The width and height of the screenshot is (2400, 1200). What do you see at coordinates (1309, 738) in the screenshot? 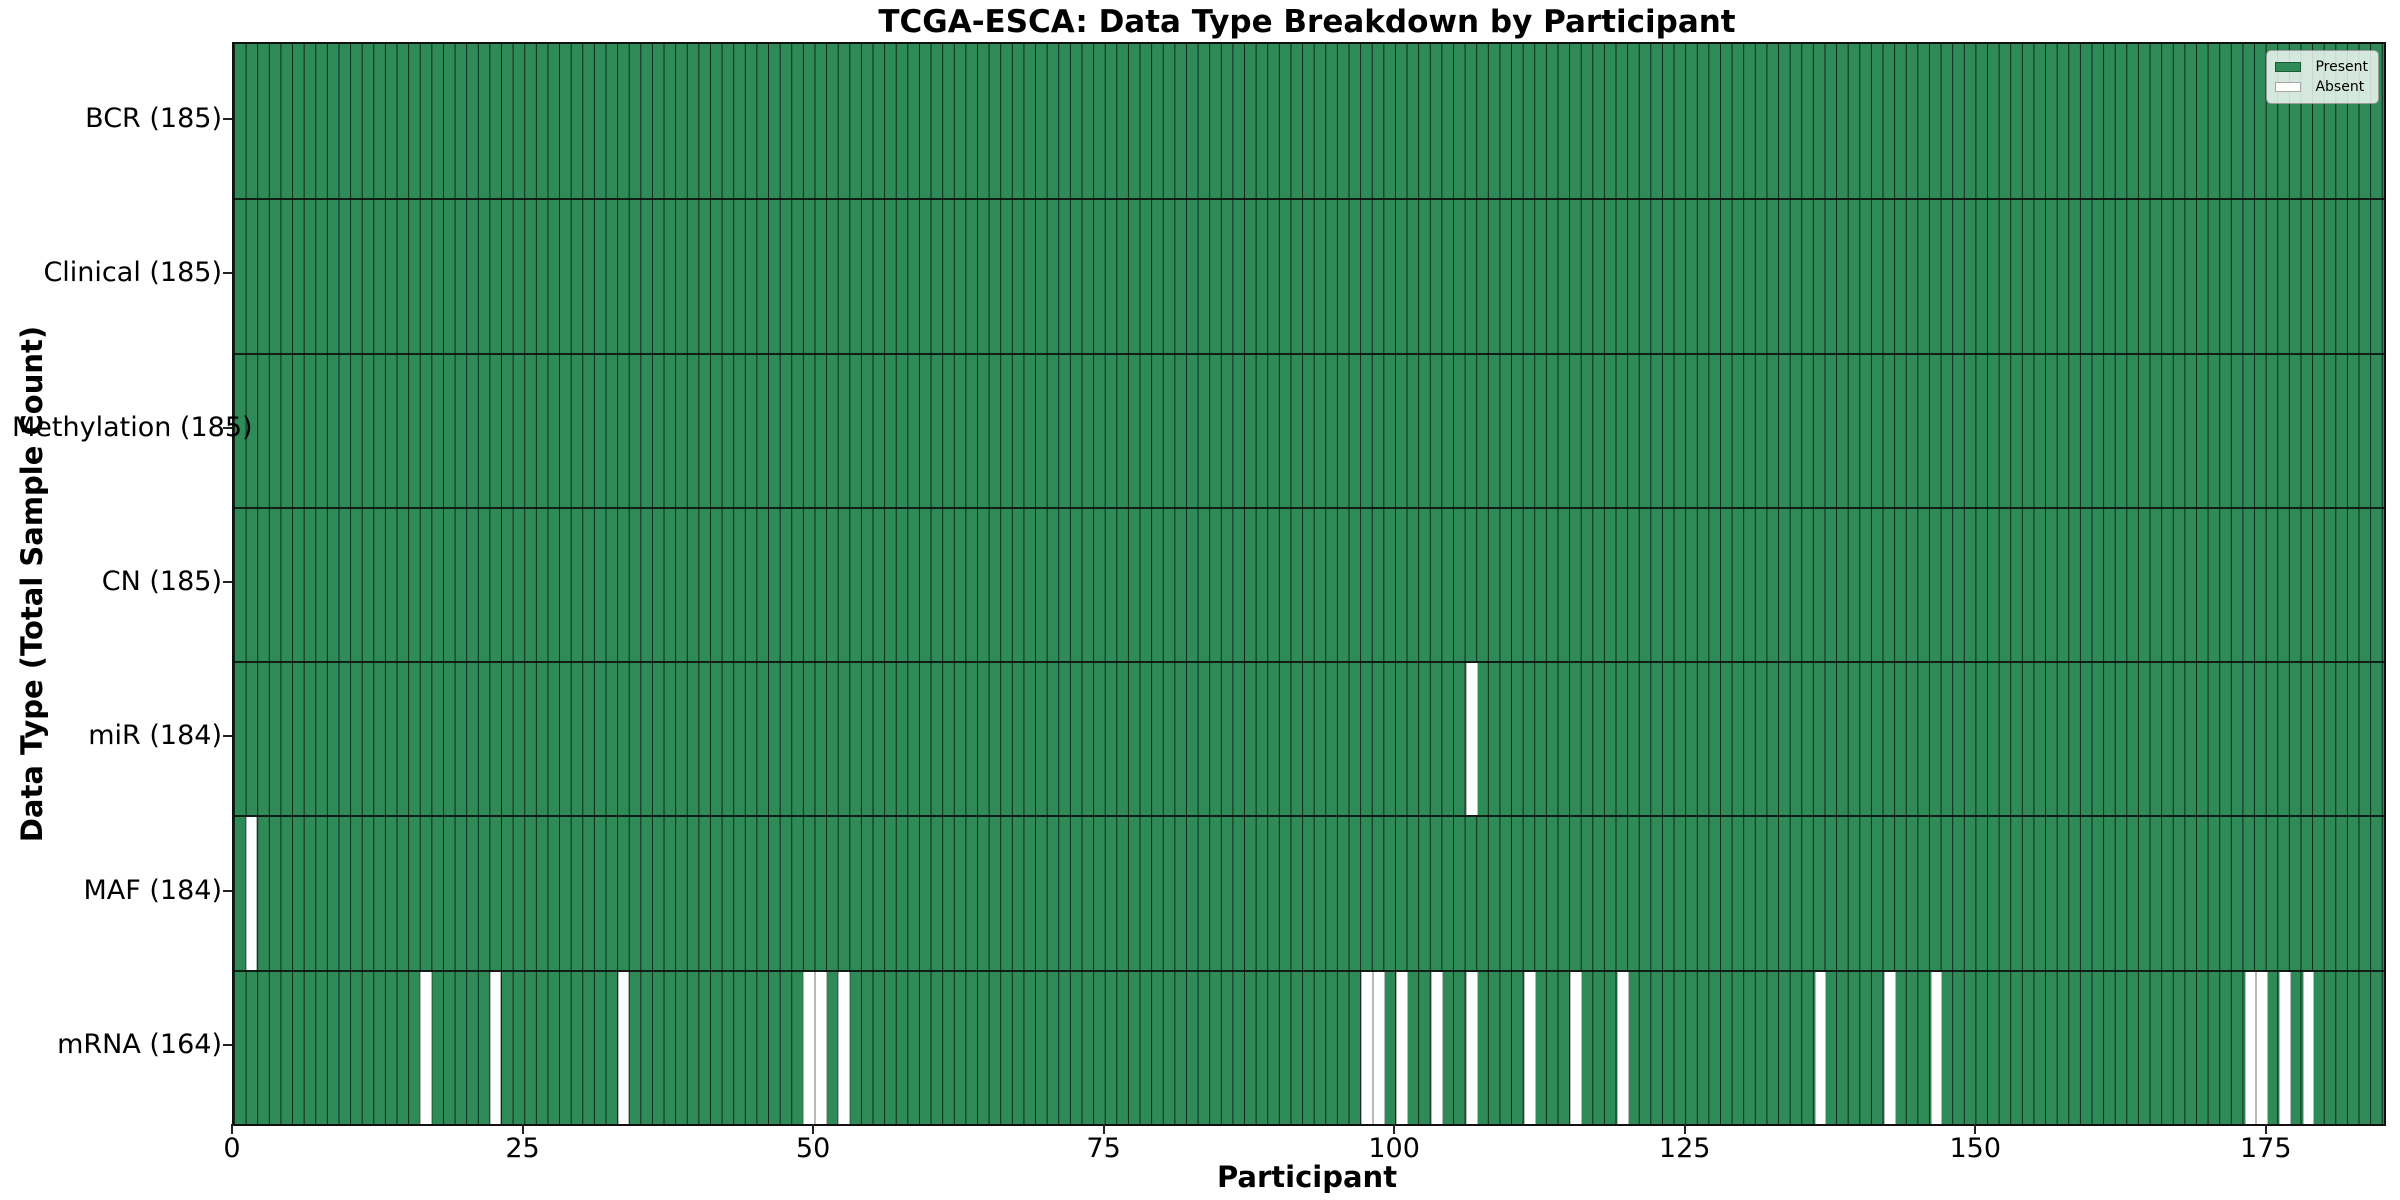
I see `heatmap-row-mir` at bounding box center [1309, 738].